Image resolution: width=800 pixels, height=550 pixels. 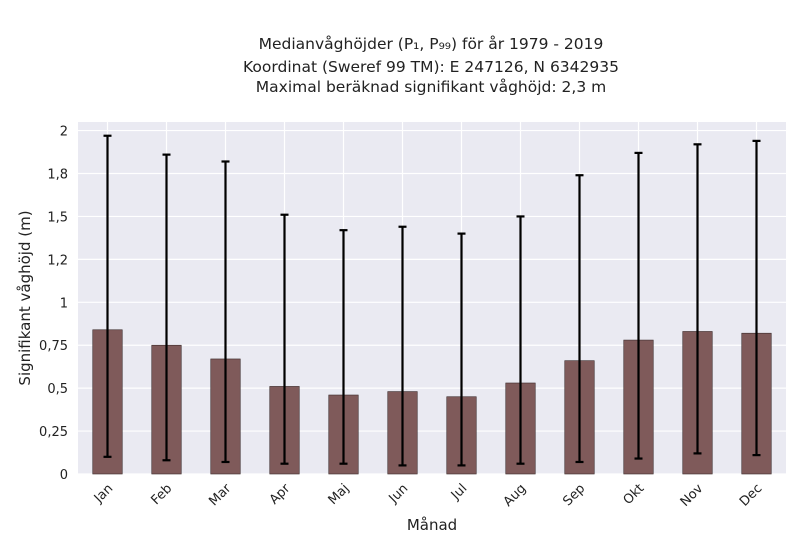 What do you see at coordinates (284, 339) in the screenshot?
I see `errorbar-apr` at bounding box center [284, 339].